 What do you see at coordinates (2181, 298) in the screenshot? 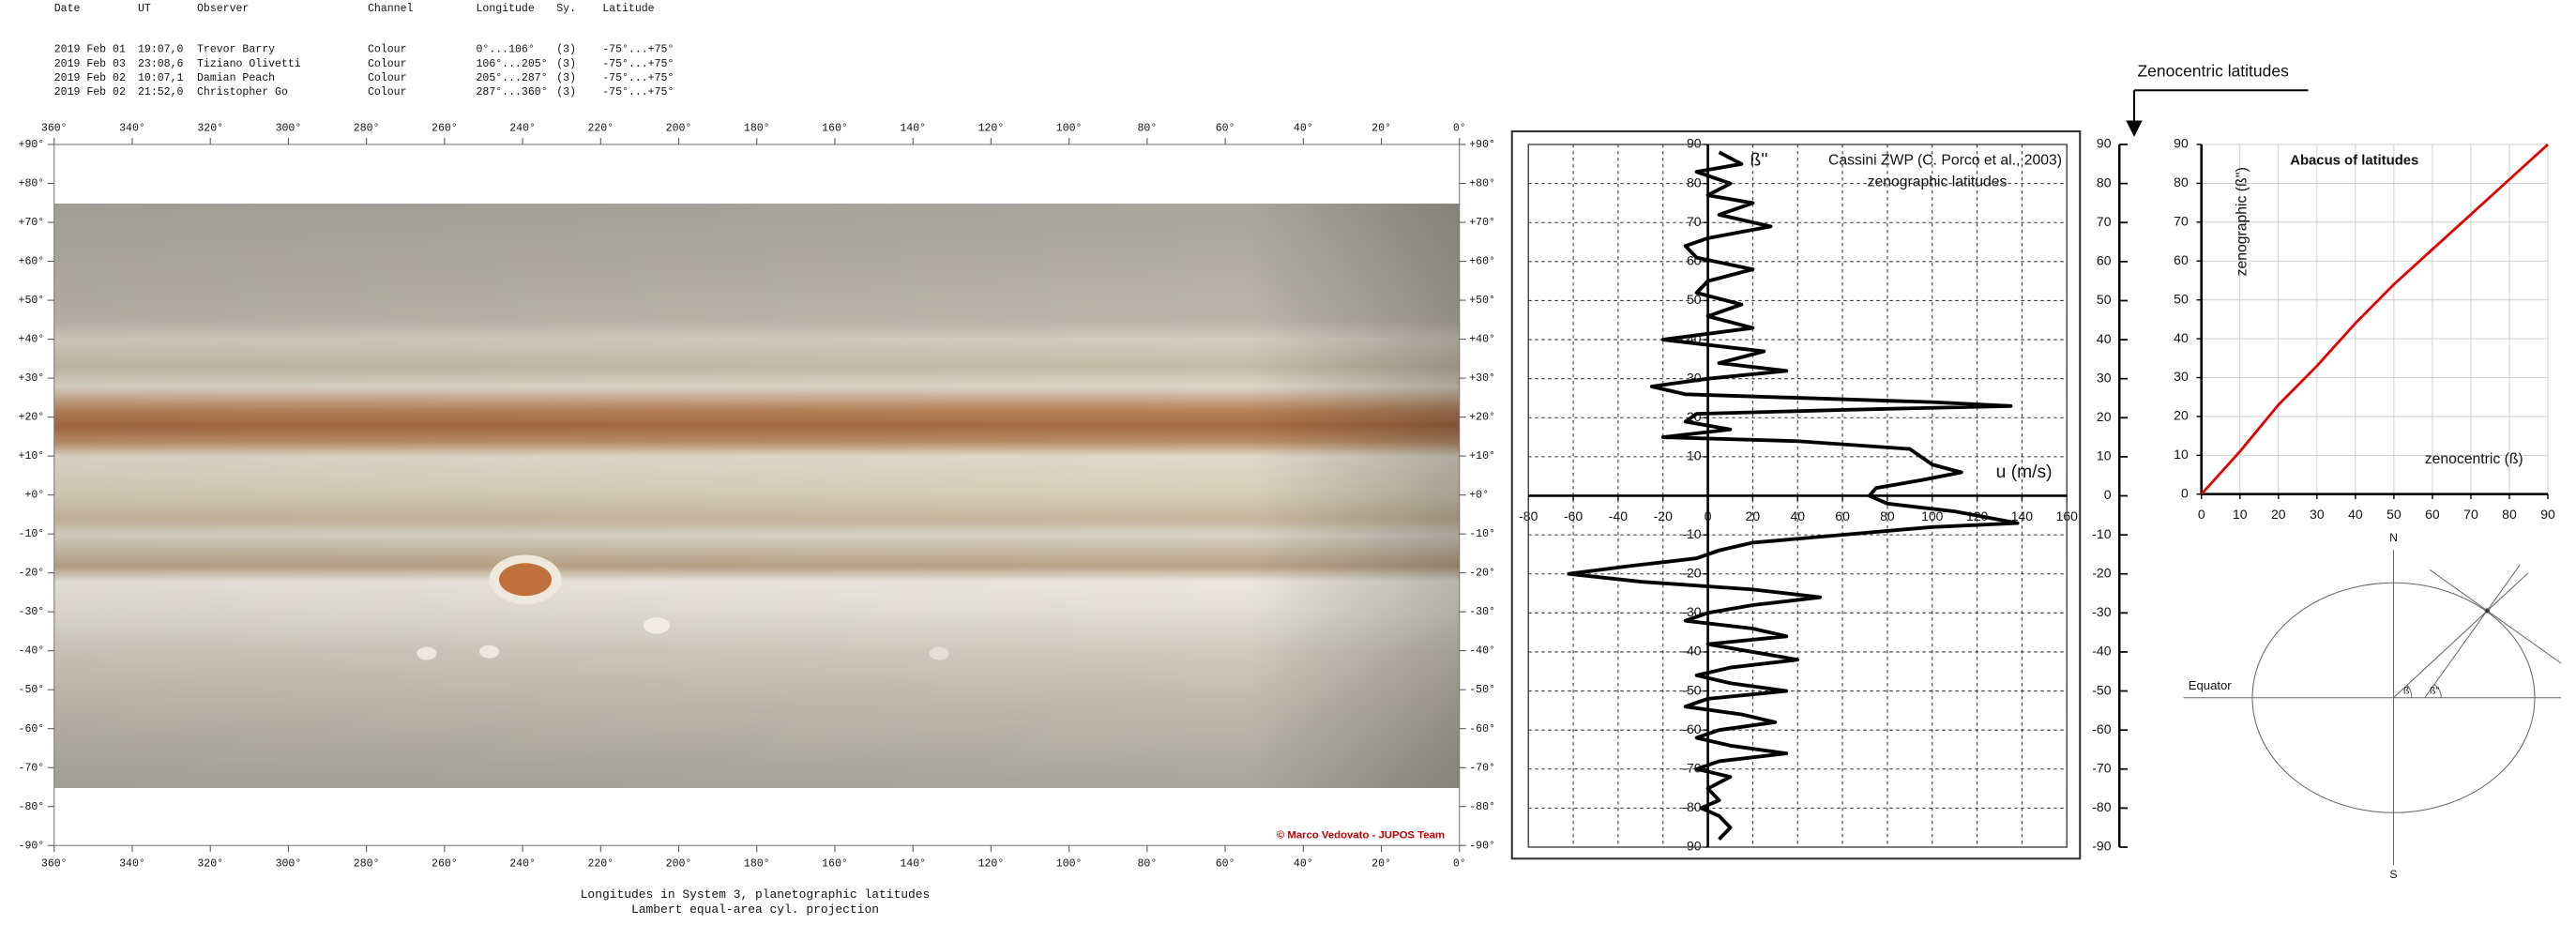
I see `y-tick-label: 50` at bounding box center [2181, 298].